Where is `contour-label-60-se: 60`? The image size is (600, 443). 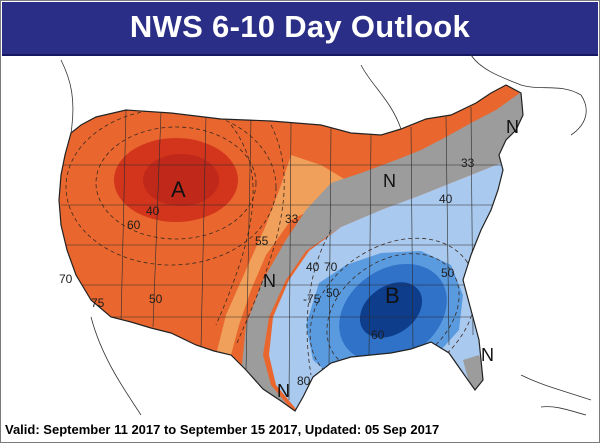 contour-label-60-se: 60 is located at coordinates (378, 335).